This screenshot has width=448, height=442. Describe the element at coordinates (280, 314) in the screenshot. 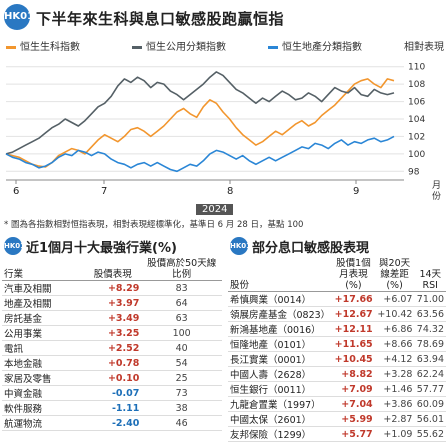

I see `stock-name: 領展房產基金（0823）` at that location.